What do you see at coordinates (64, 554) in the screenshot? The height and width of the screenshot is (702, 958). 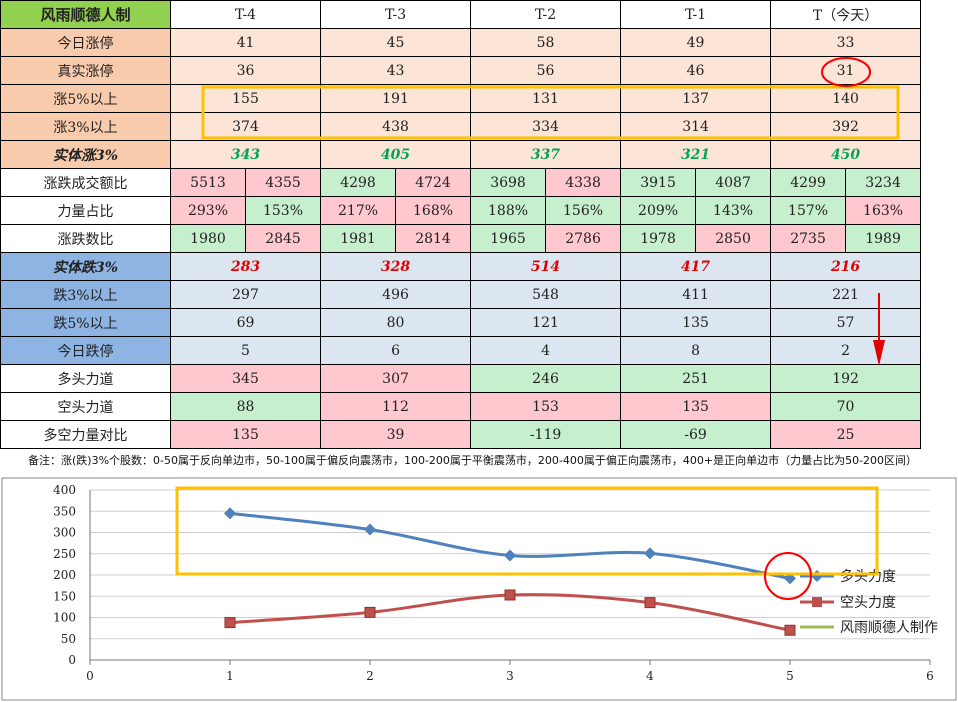 I see `y-tick-label: 250` at bounding box center [64, 554].